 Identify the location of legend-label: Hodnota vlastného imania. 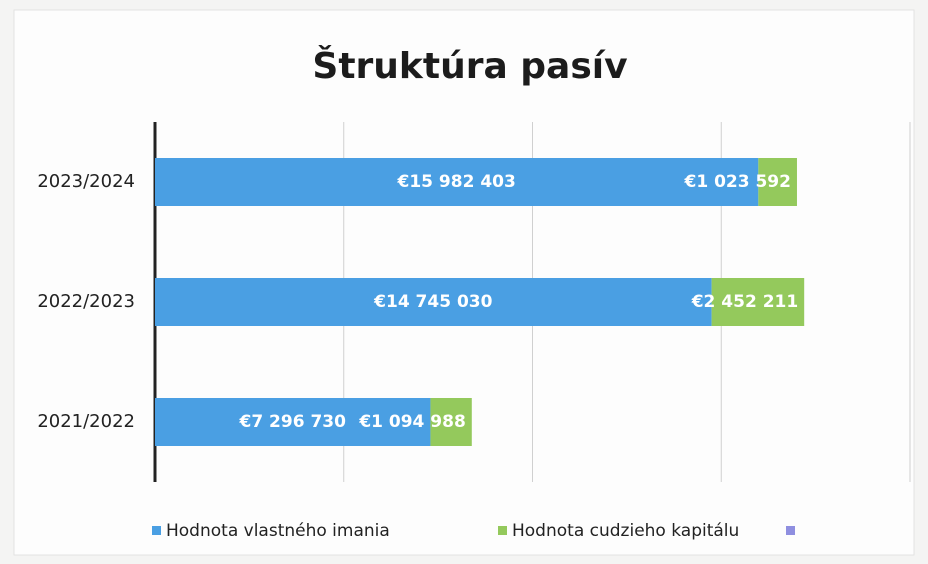
(278, 531).